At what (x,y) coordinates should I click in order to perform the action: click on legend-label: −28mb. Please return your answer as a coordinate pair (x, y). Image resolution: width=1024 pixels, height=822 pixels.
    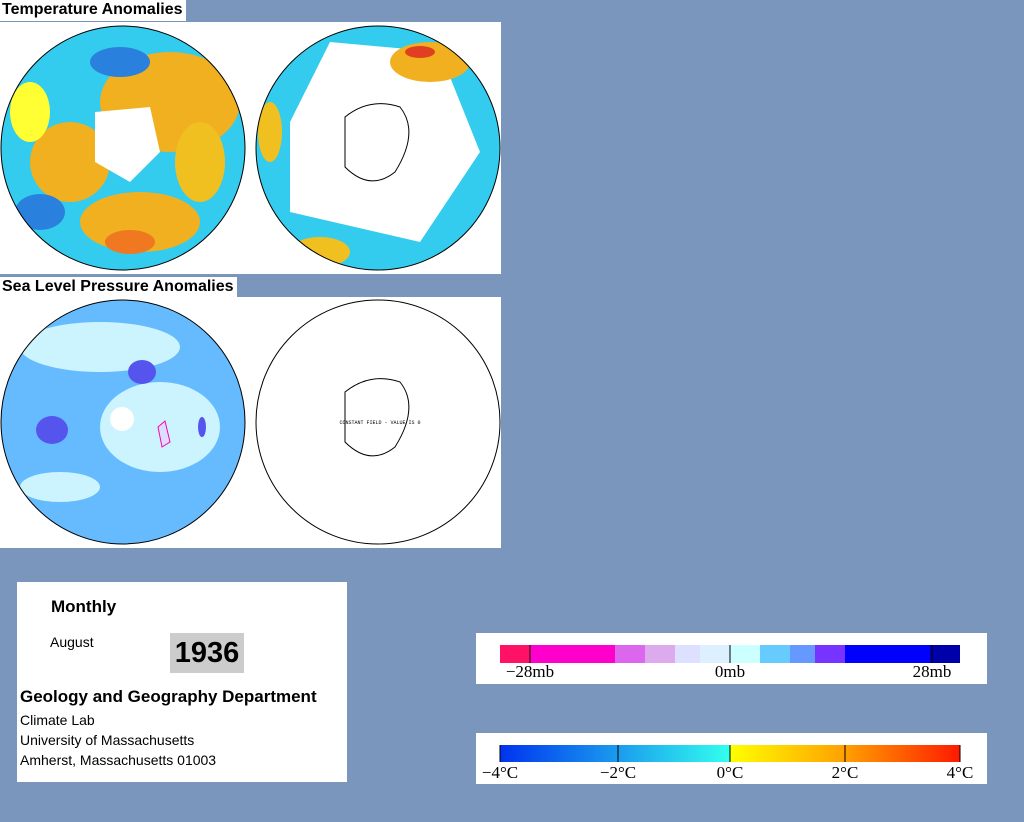
    Looking at the image, I should click on (530, 671).